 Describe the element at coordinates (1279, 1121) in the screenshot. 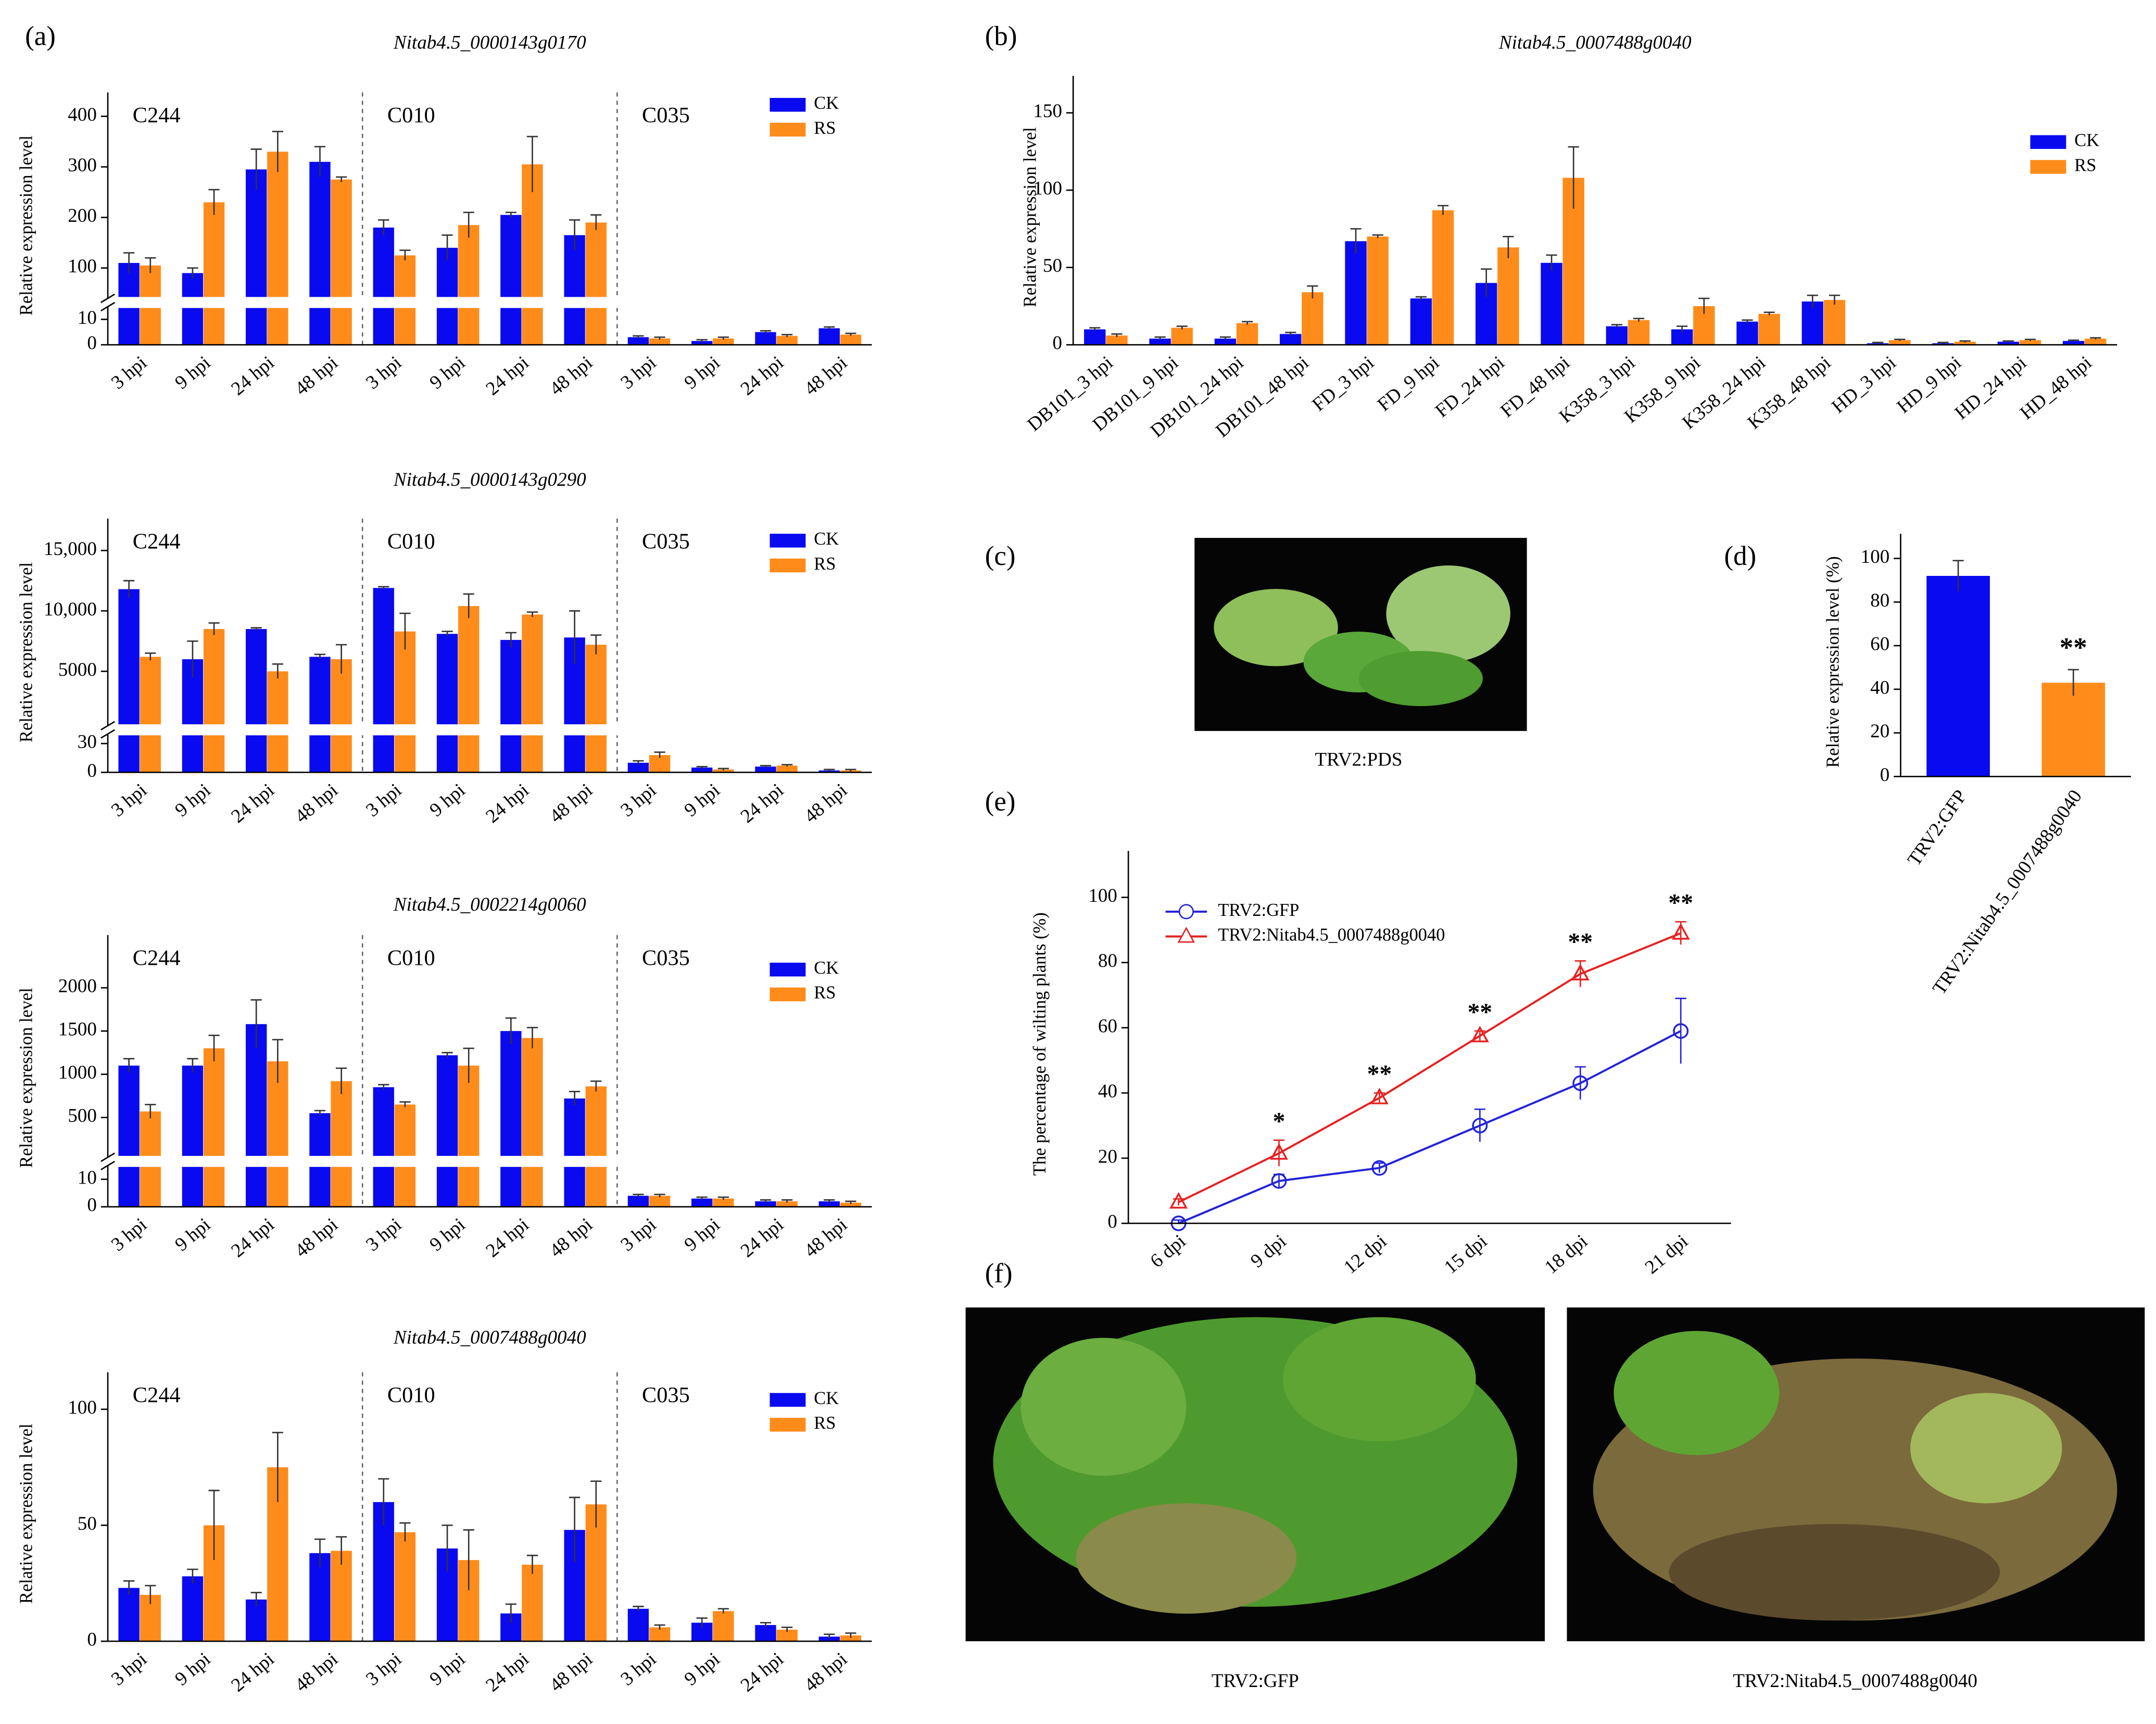

I see `significance: *` at that location.